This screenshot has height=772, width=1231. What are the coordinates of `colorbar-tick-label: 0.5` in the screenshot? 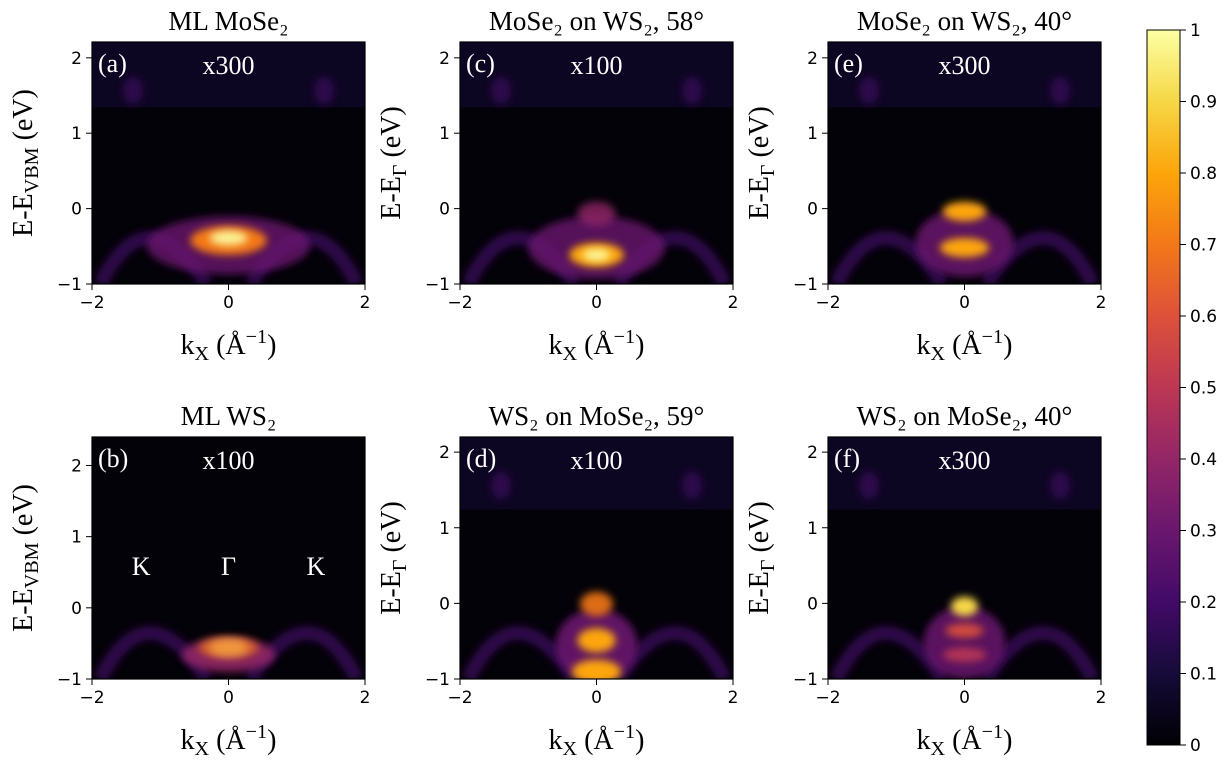 It's located at (1203, 389).